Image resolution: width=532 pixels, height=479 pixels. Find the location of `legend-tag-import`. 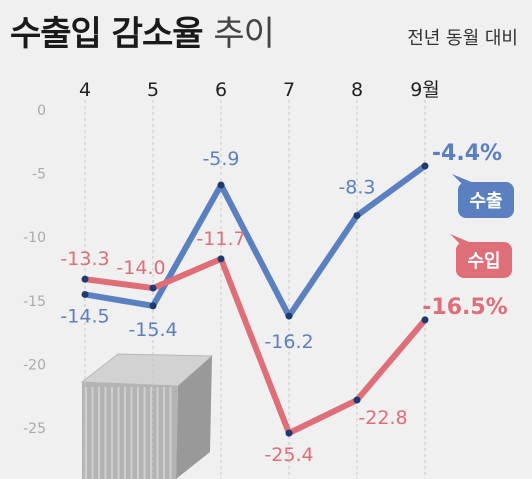

legend-tag-import is located at coordinates (484, 260).